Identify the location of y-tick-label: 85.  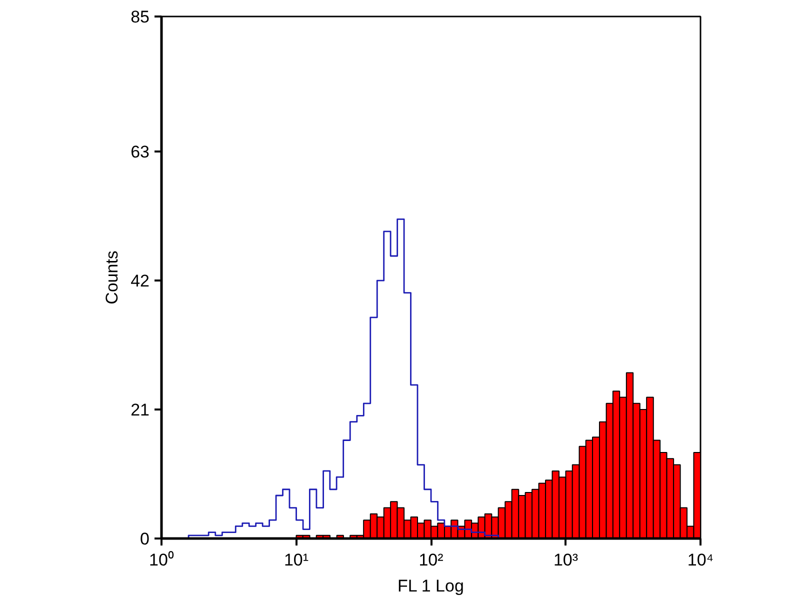
(140, 17).